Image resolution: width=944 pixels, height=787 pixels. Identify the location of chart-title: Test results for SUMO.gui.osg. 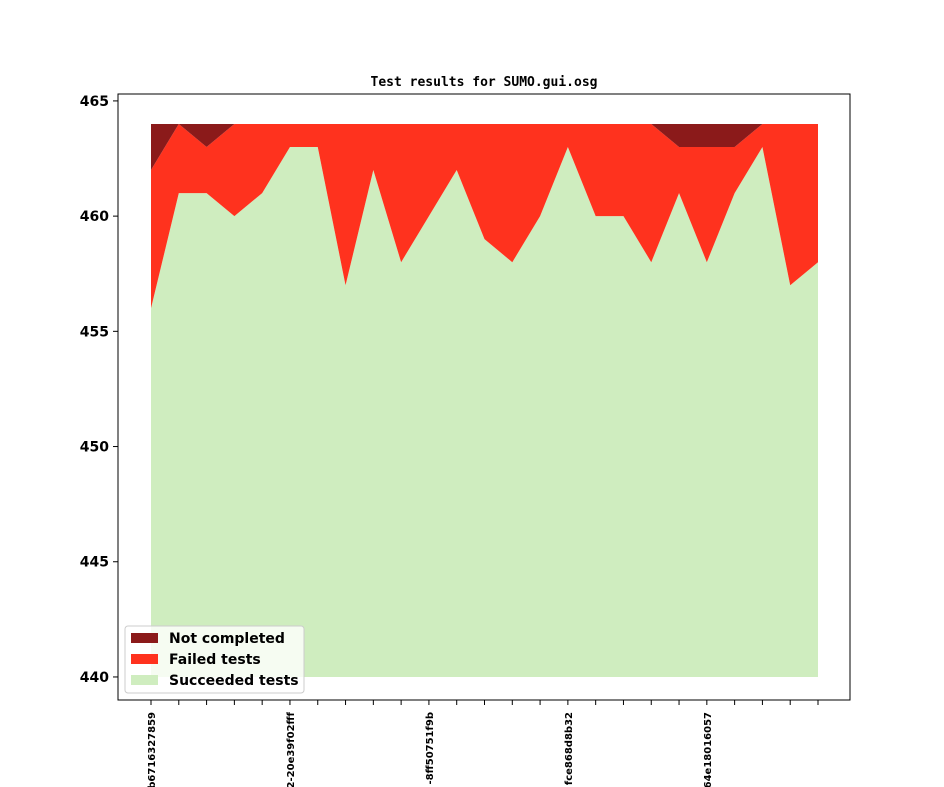
(484, 82).